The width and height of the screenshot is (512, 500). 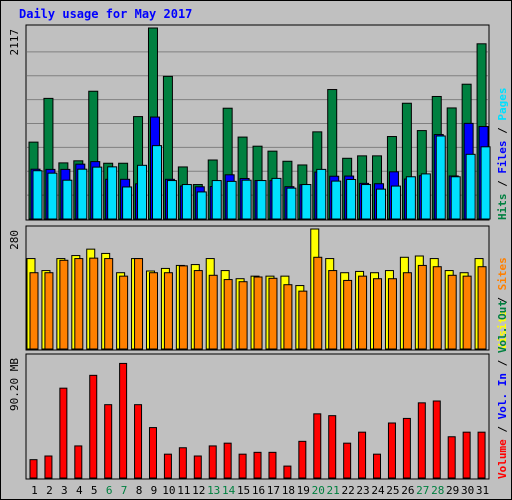 I want to click on x-tick-label-22: 22, so click(x=347, y=490).